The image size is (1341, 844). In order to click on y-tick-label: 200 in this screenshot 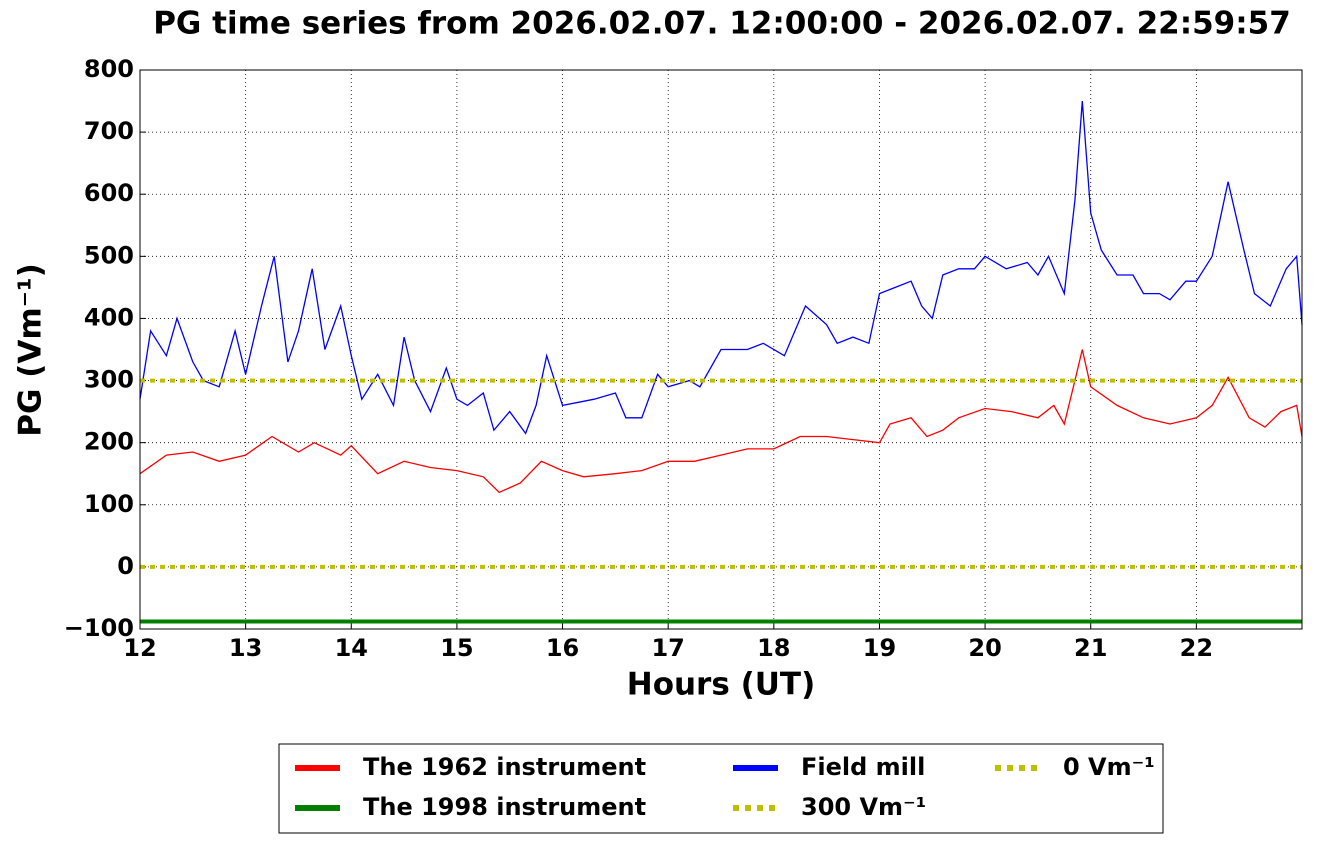, I will do `click(109, 442)`.